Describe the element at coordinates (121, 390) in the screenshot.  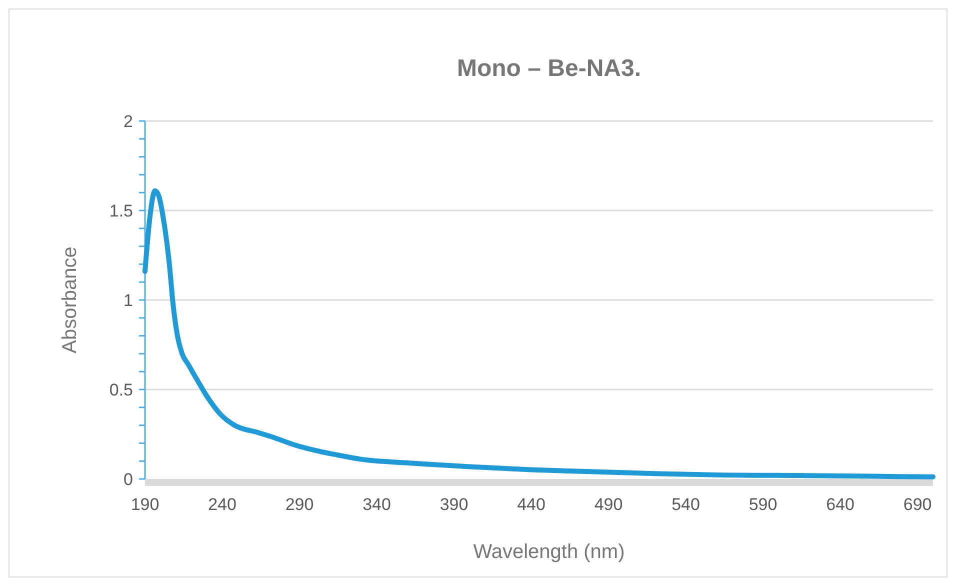
I see `y-tick-label: 0.5` at that location.